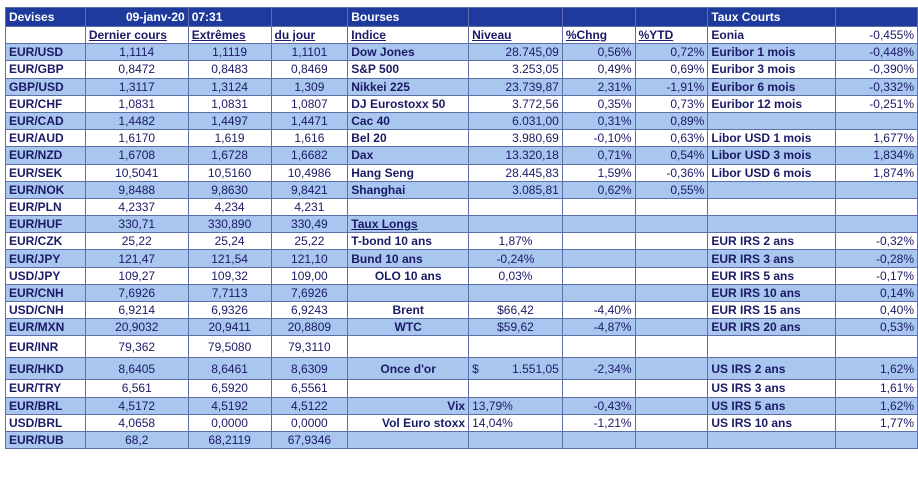  What do you see at coordinates (309, 327) in the screenshot?
I see `fx-low: 20,8809` at bounding box center [309, 327].